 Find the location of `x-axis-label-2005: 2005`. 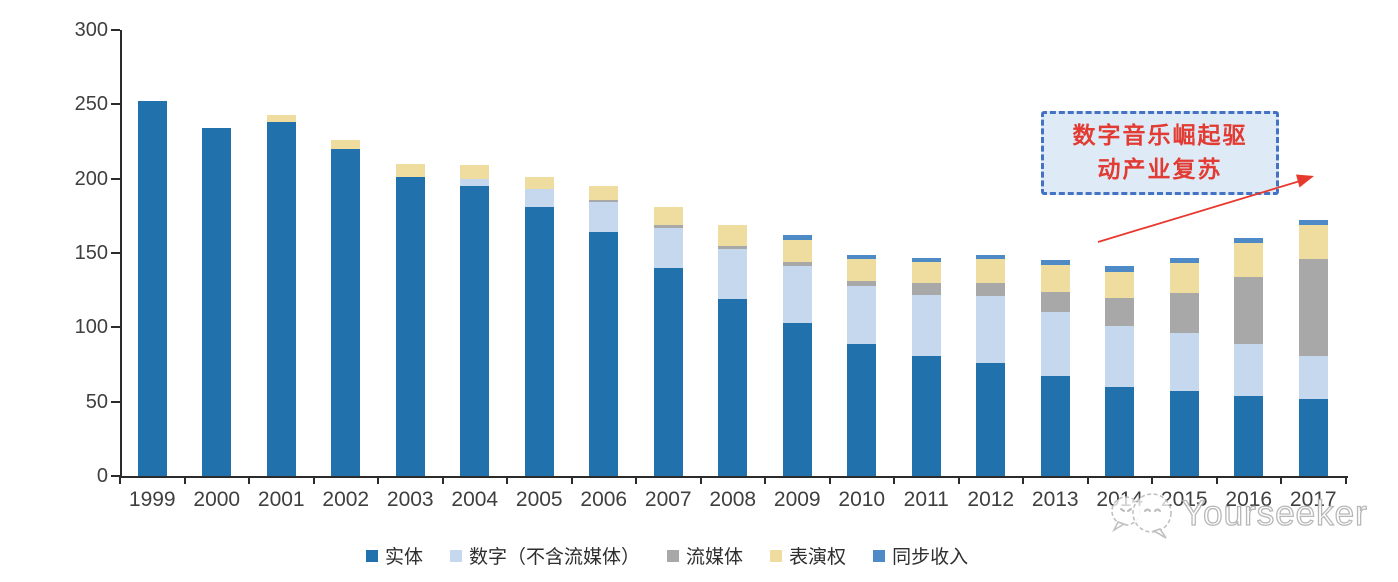

x-axis-label-2005: 2005 is located at coordinates (539, 499).